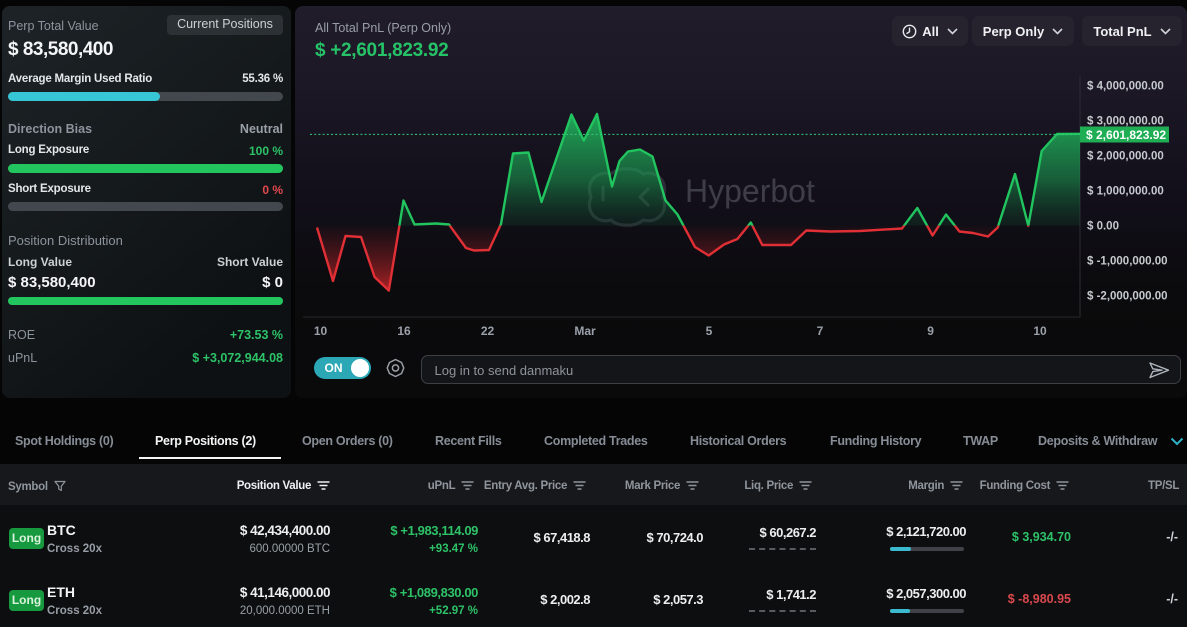 The width and height of the screenshot is (1187, 627). What do you see at coordinates (1125, 86) in the screenshot?
I see `svg-text: $ 4,000,000.00` at bounding box center [1125, 86].